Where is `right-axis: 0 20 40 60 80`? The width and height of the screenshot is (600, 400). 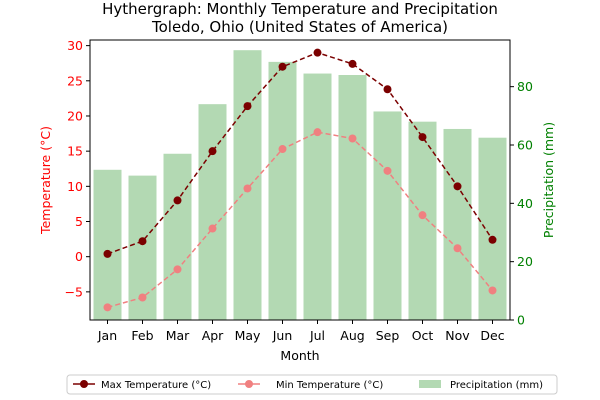
right-axis: 0 20 40 60 80 is located at coordinates (521, 203).